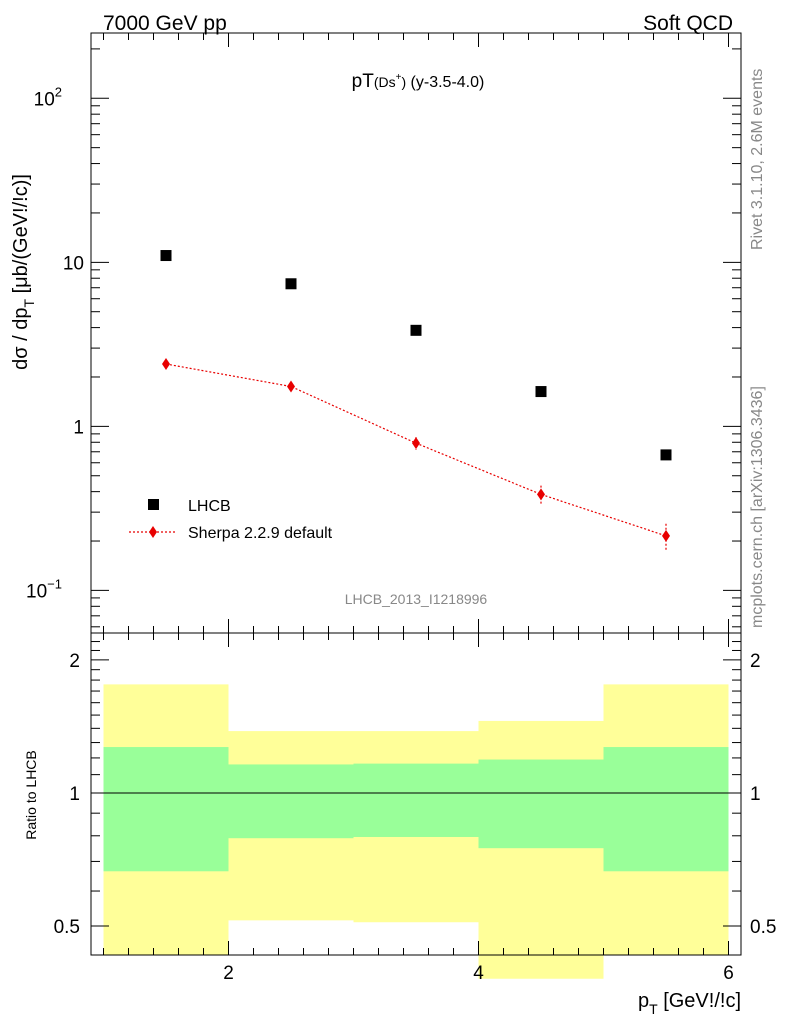 This screenshot has width=786, height=1024. I want to click on sherpa-line, so click(416, 450).